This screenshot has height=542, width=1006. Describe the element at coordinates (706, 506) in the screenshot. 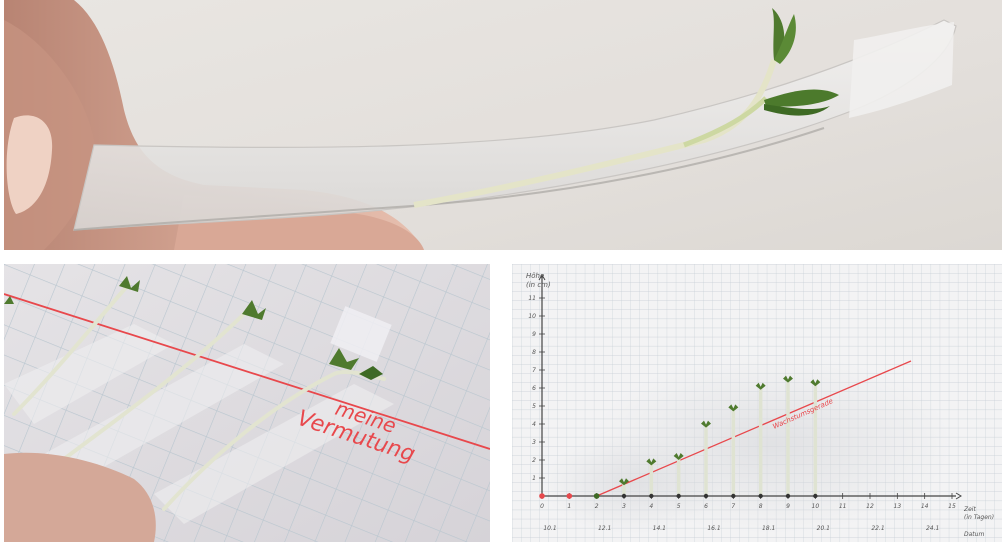

I see `x-tick-label: 6` at that location.